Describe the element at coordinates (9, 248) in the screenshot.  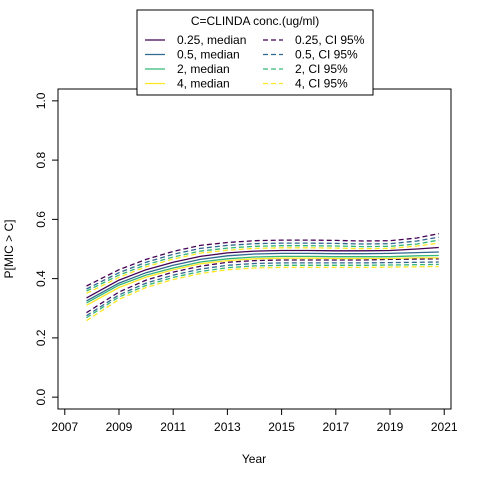
I see `y-axis-label: P[MIC > C]` at that location.